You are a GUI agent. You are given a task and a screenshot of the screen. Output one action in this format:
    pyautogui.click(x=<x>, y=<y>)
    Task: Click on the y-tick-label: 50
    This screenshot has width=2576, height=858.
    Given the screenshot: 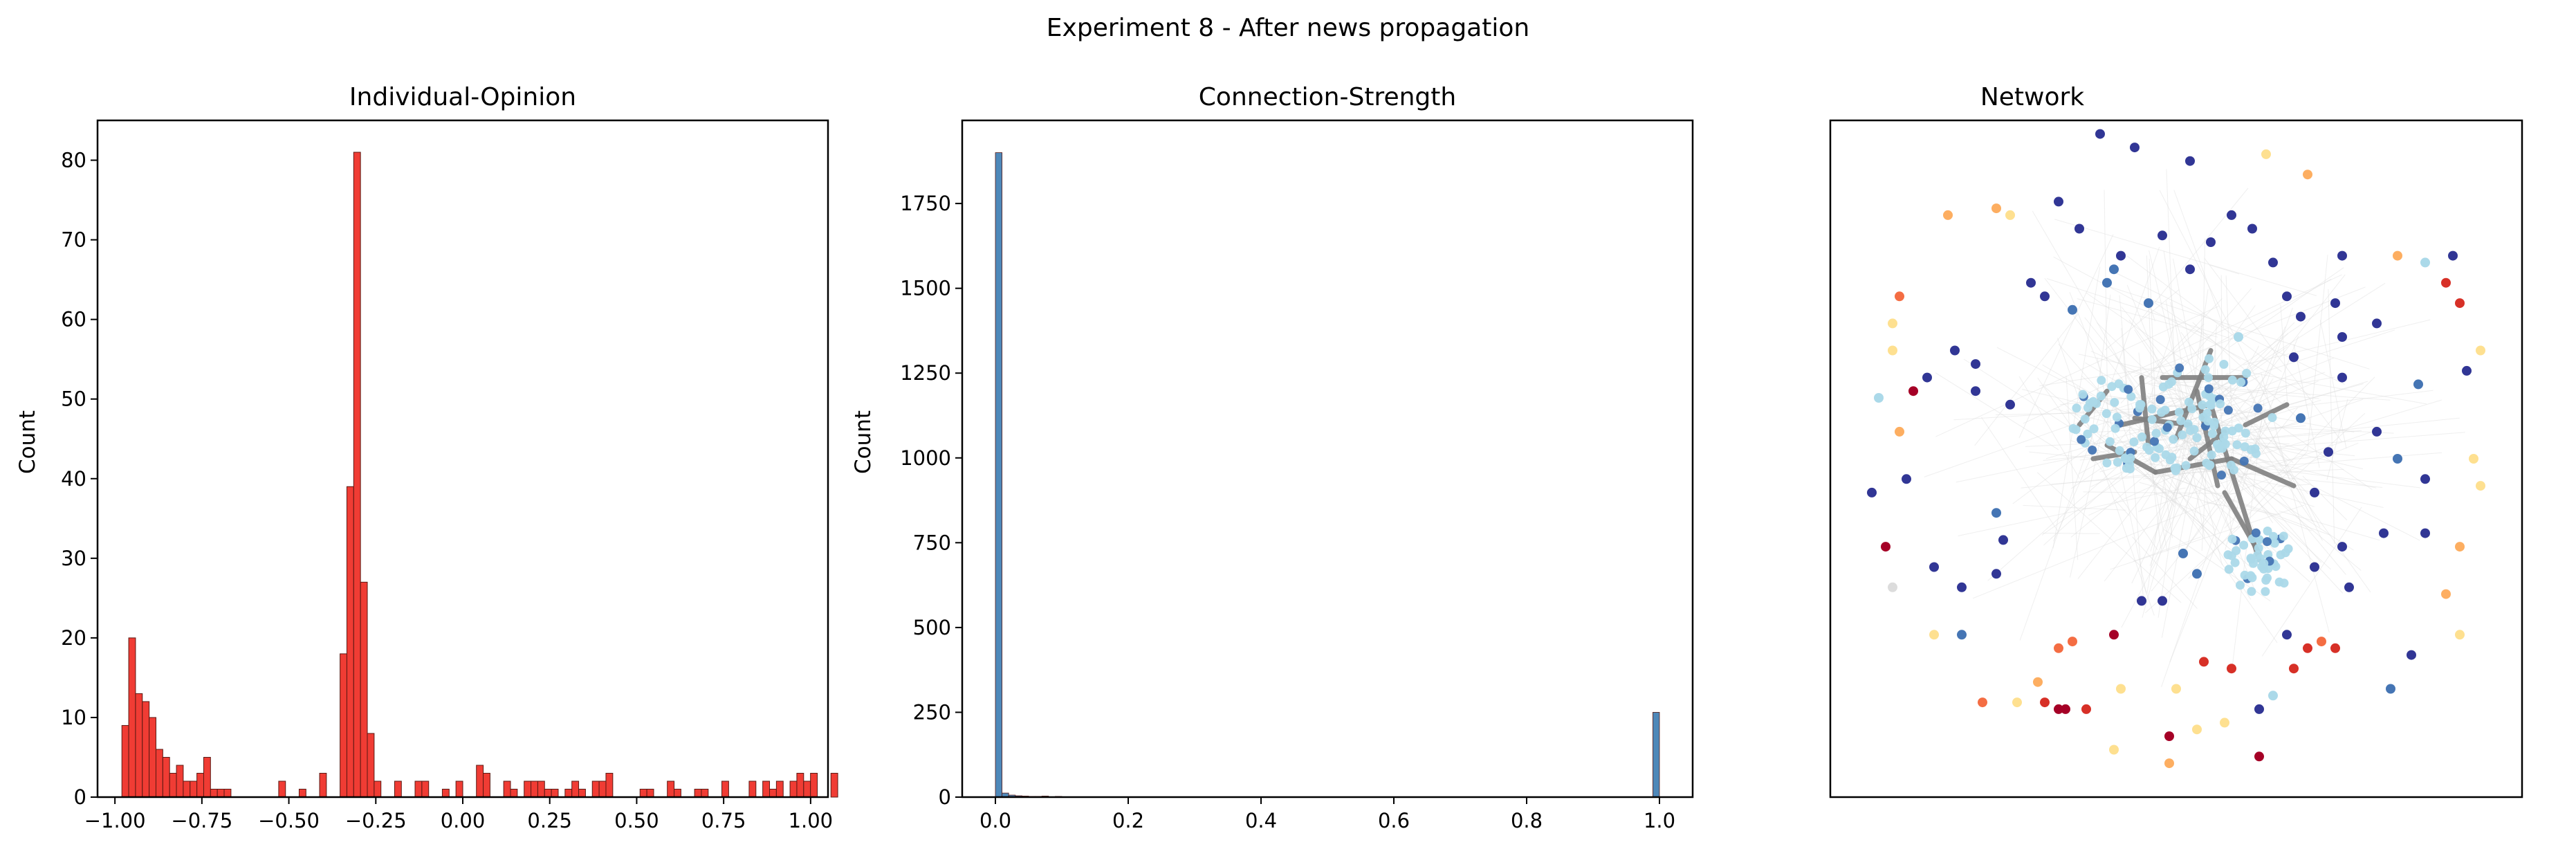 What is the action you would take?
    pyautogui.click(x=73, y=399)
    